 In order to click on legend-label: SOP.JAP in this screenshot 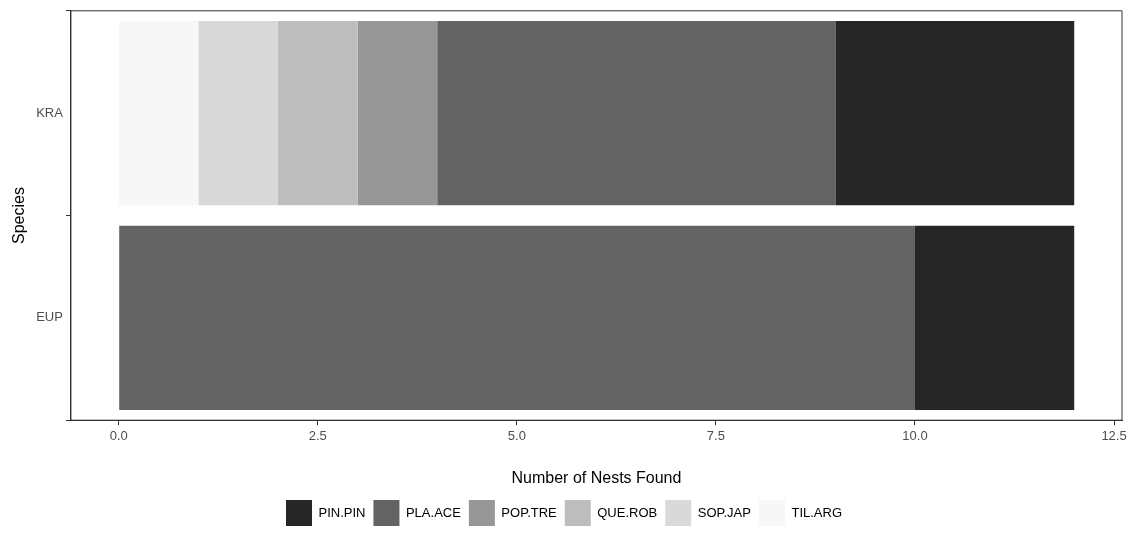, I will do `click(724, 512)`.